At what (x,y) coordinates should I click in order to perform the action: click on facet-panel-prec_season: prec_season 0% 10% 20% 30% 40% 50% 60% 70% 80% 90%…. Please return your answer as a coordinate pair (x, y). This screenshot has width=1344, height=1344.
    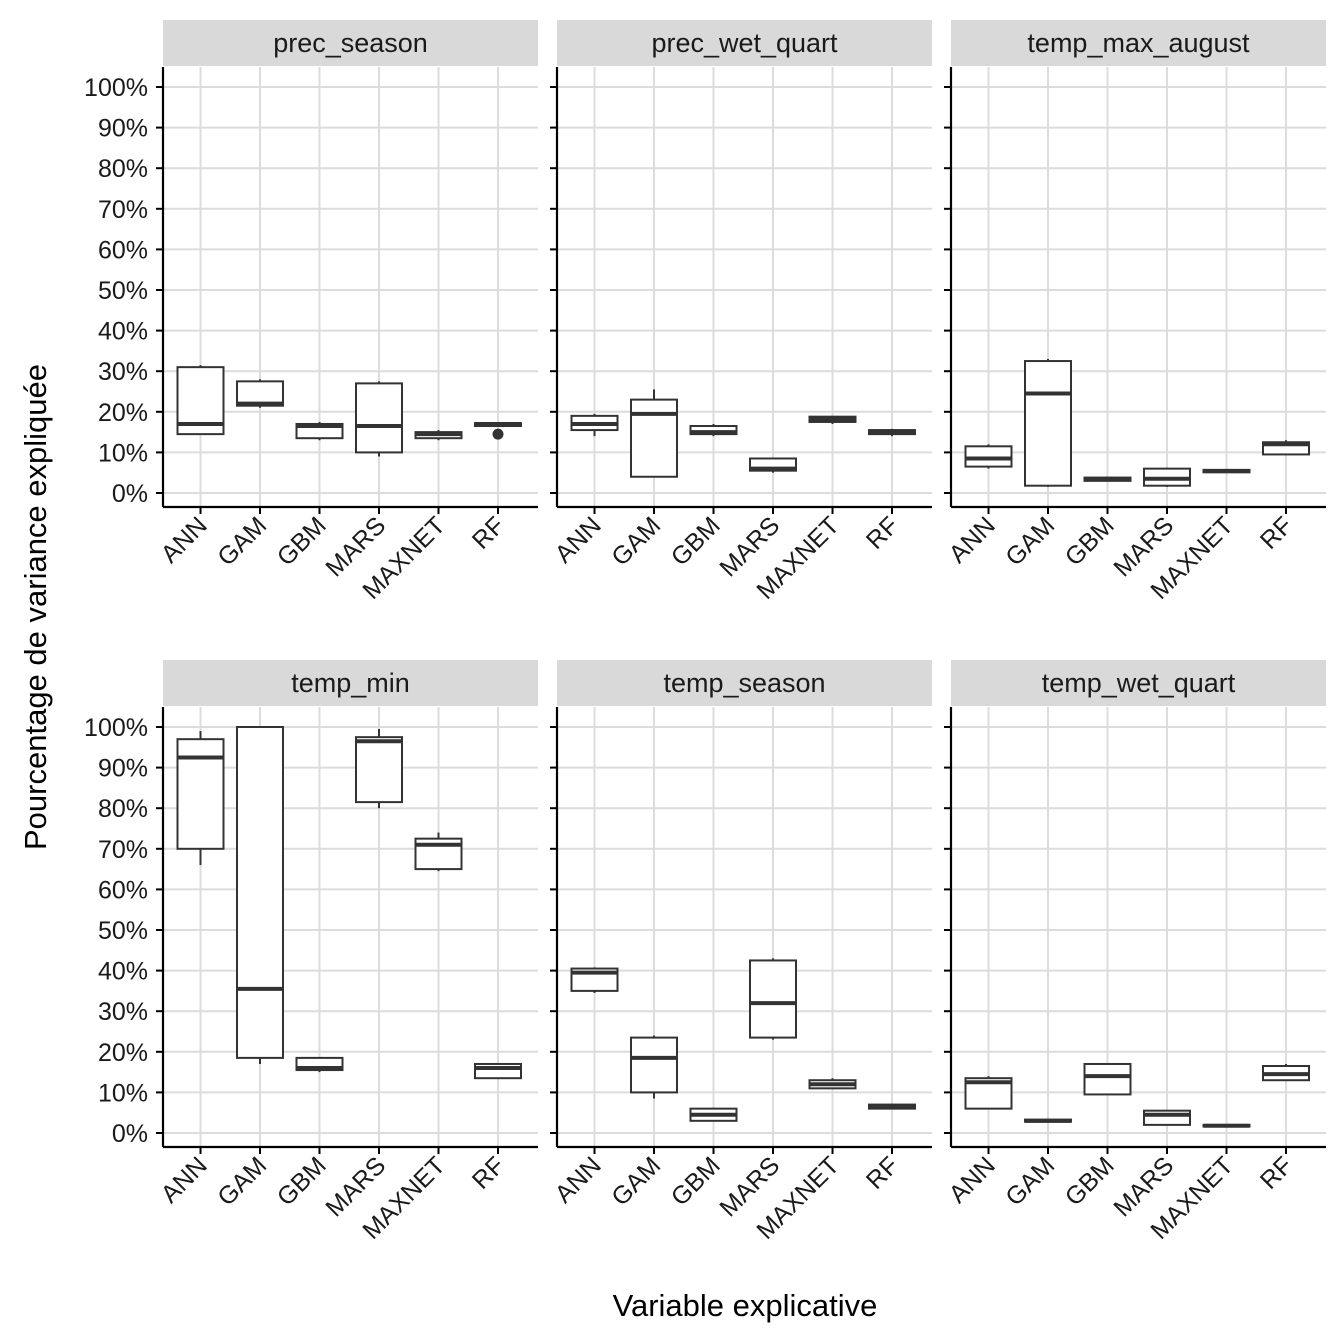
    Looking at the image, I should click on (311, 312).